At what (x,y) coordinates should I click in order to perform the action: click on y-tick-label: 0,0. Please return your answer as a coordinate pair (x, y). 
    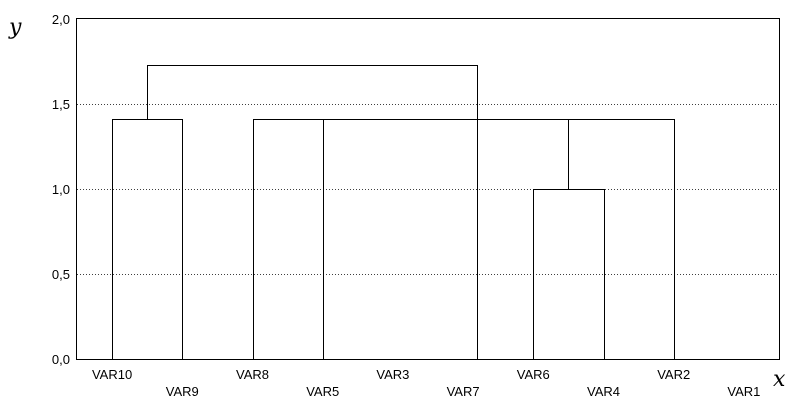
    Looking at the image, I should click on (61, 359).